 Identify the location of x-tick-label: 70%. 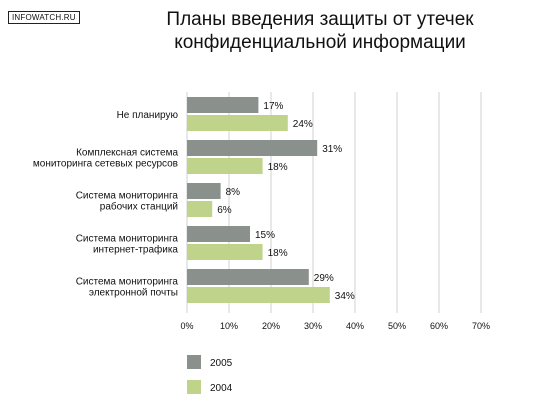
(481, 326).